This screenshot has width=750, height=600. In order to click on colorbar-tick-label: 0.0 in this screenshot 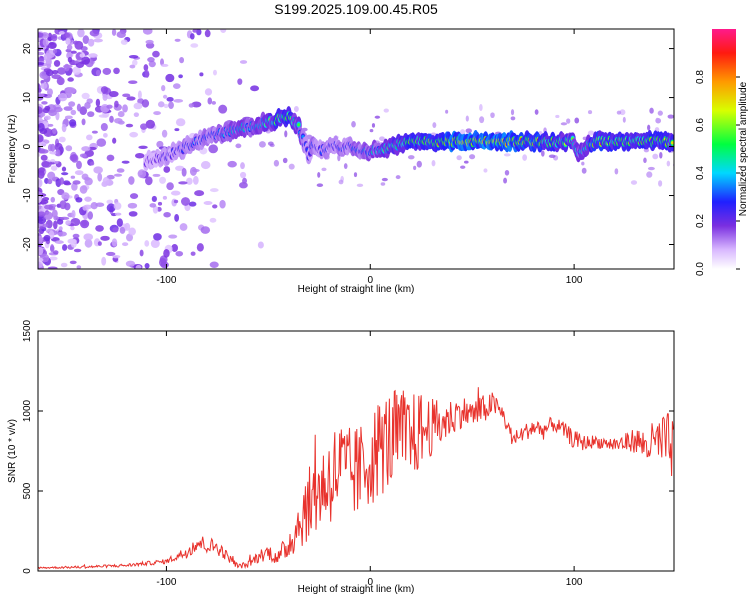, I will do `click(700, 269)`.